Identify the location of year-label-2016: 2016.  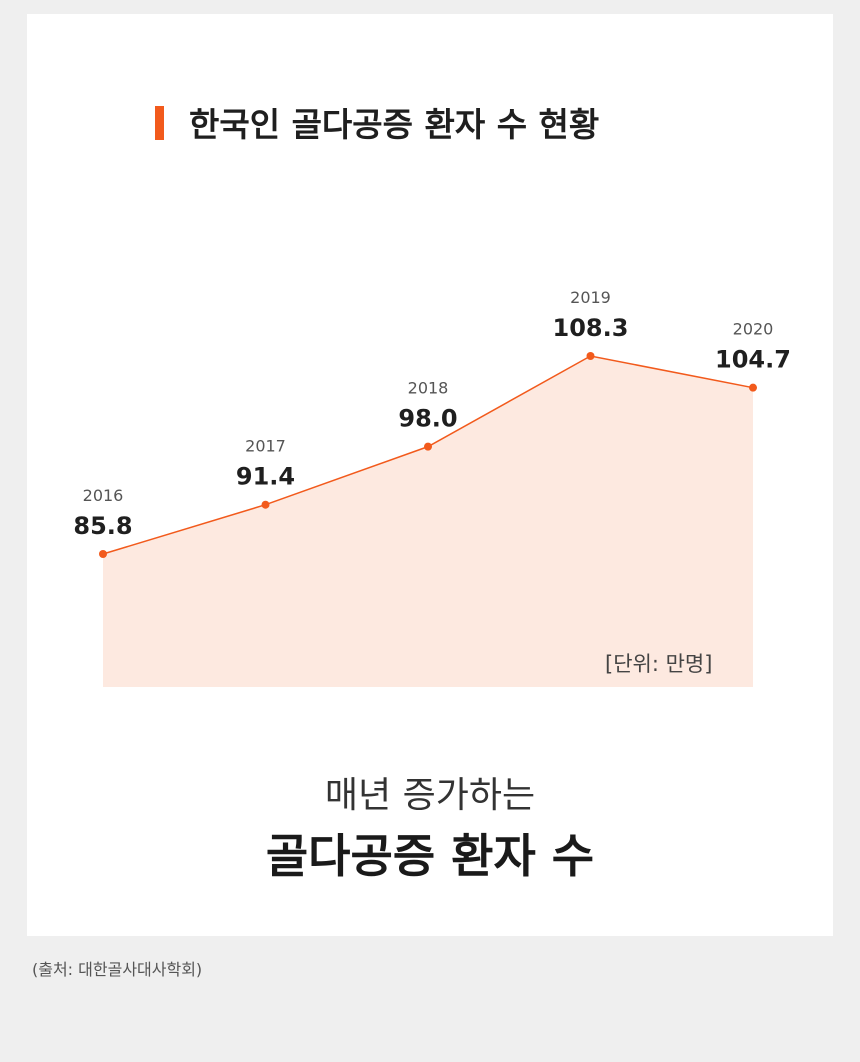
(103, 495).